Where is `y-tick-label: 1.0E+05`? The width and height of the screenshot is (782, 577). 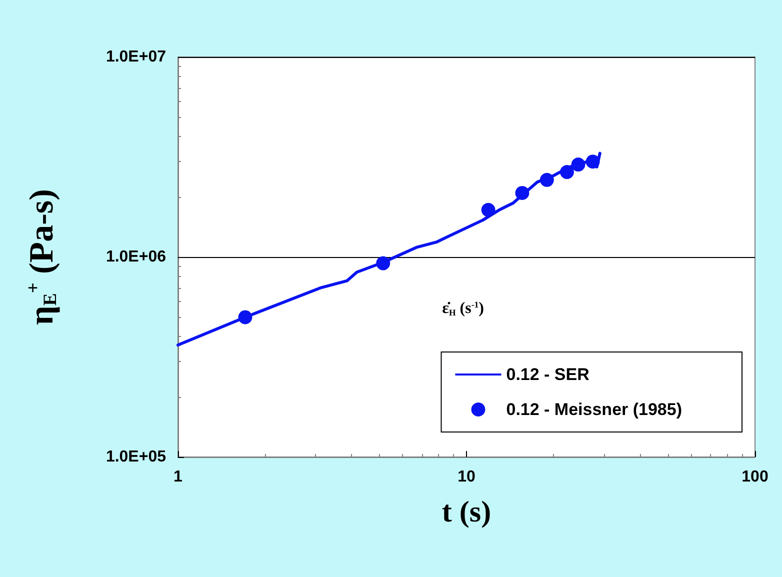
y-tick-label: 1.0E+05 is located at coordinates (136, 457).